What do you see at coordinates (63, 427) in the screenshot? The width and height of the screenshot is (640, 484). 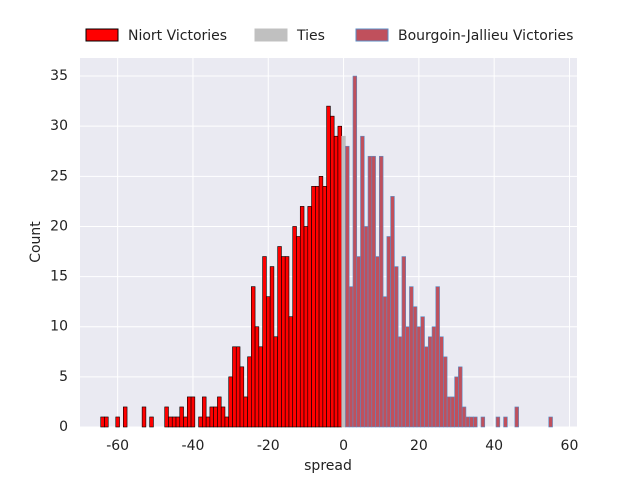 I see `y-tick-label: 0` at bounding box center [63, 427].